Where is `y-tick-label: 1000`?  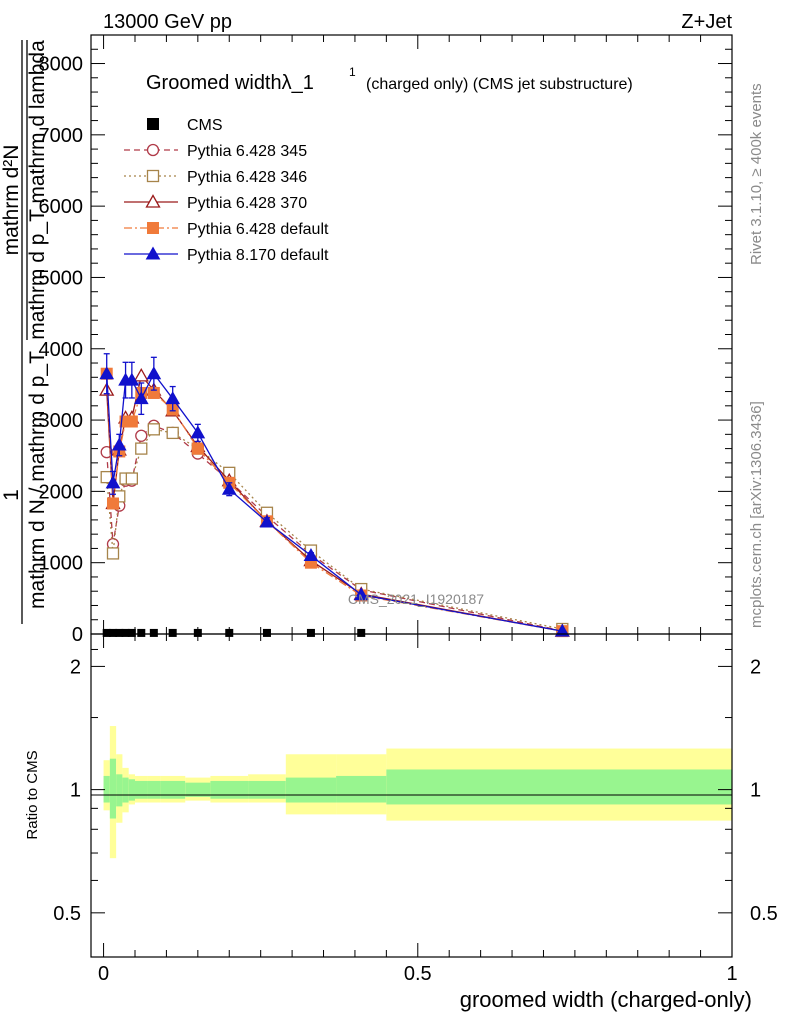
y-tick-label: 1000 is located at coordinates (61, 564).